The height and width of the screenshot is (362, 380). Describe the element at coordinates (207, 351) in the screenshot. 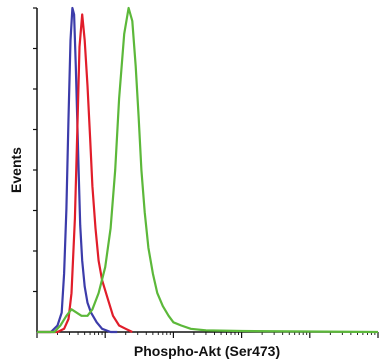

I see `x-axis-title: Phospho-Akt (Ser473)` at that location.